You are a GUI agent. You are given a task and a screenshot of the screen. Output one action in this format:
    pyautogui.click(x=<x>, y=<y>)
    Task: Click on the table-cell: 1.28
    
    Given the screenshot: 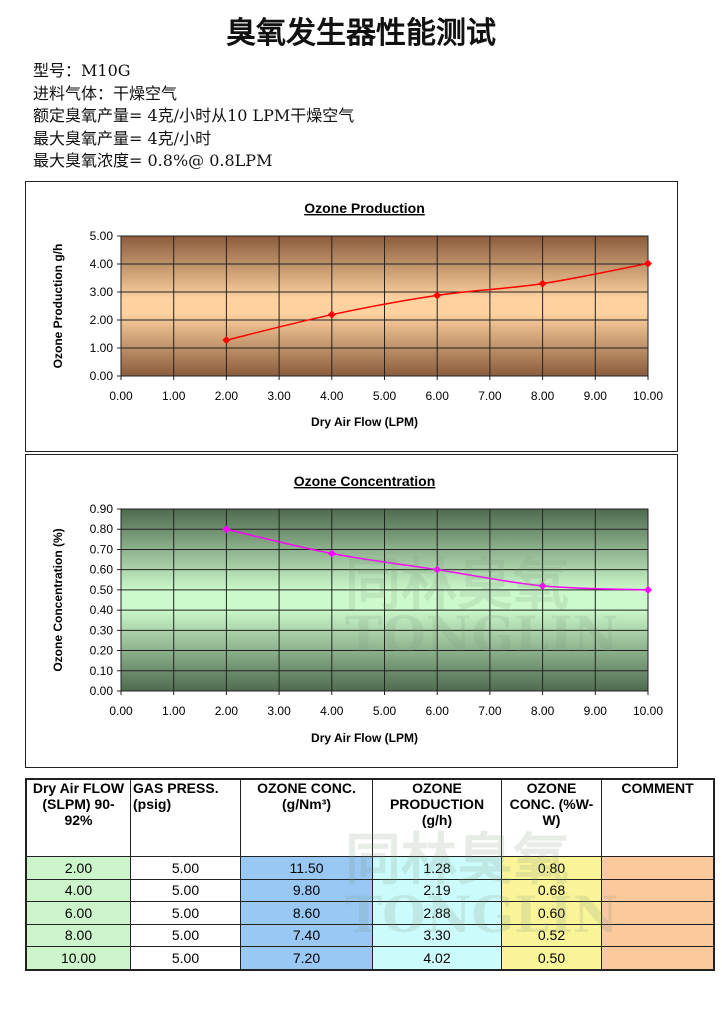 What is the action you would take?
    pyautogui.click(x=437, y=868)
    